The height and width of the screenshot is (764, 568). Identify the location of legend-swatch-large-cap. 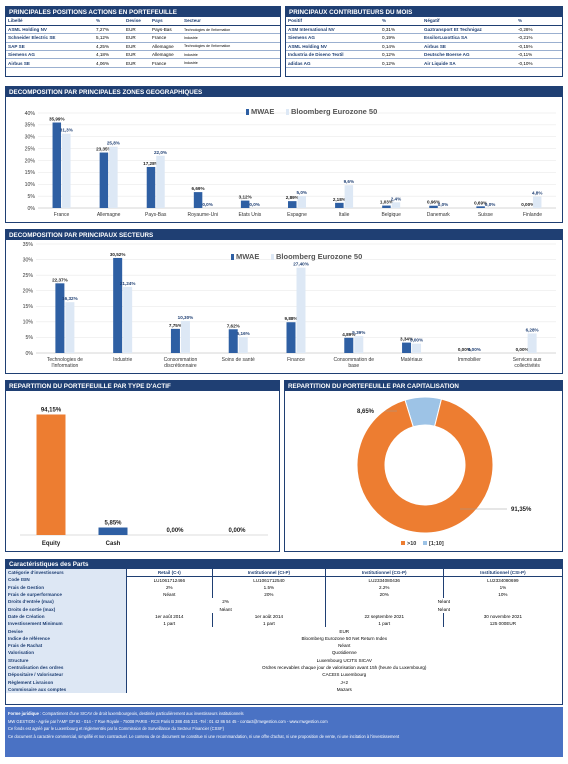
(403, 543).